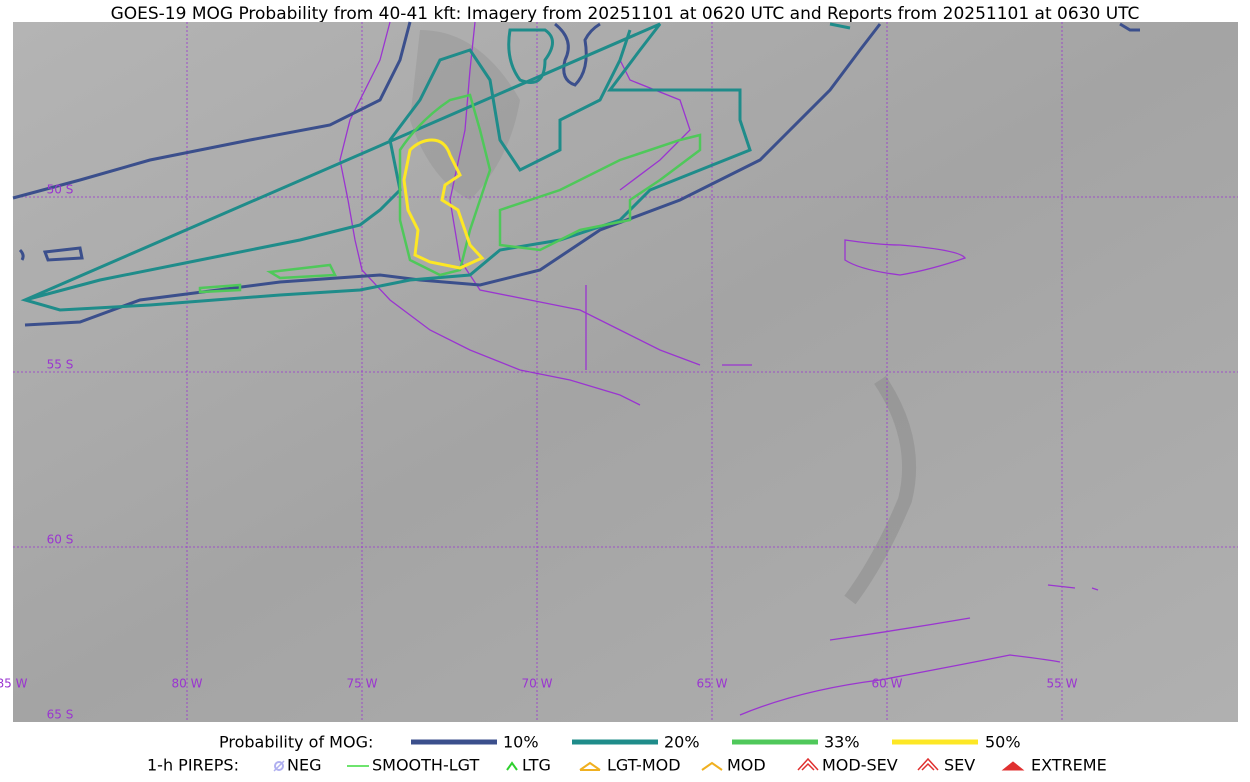 The height and width of the screenshot is (782, 1250). I want to click on pirep-label: MOD, so click(746, 765).